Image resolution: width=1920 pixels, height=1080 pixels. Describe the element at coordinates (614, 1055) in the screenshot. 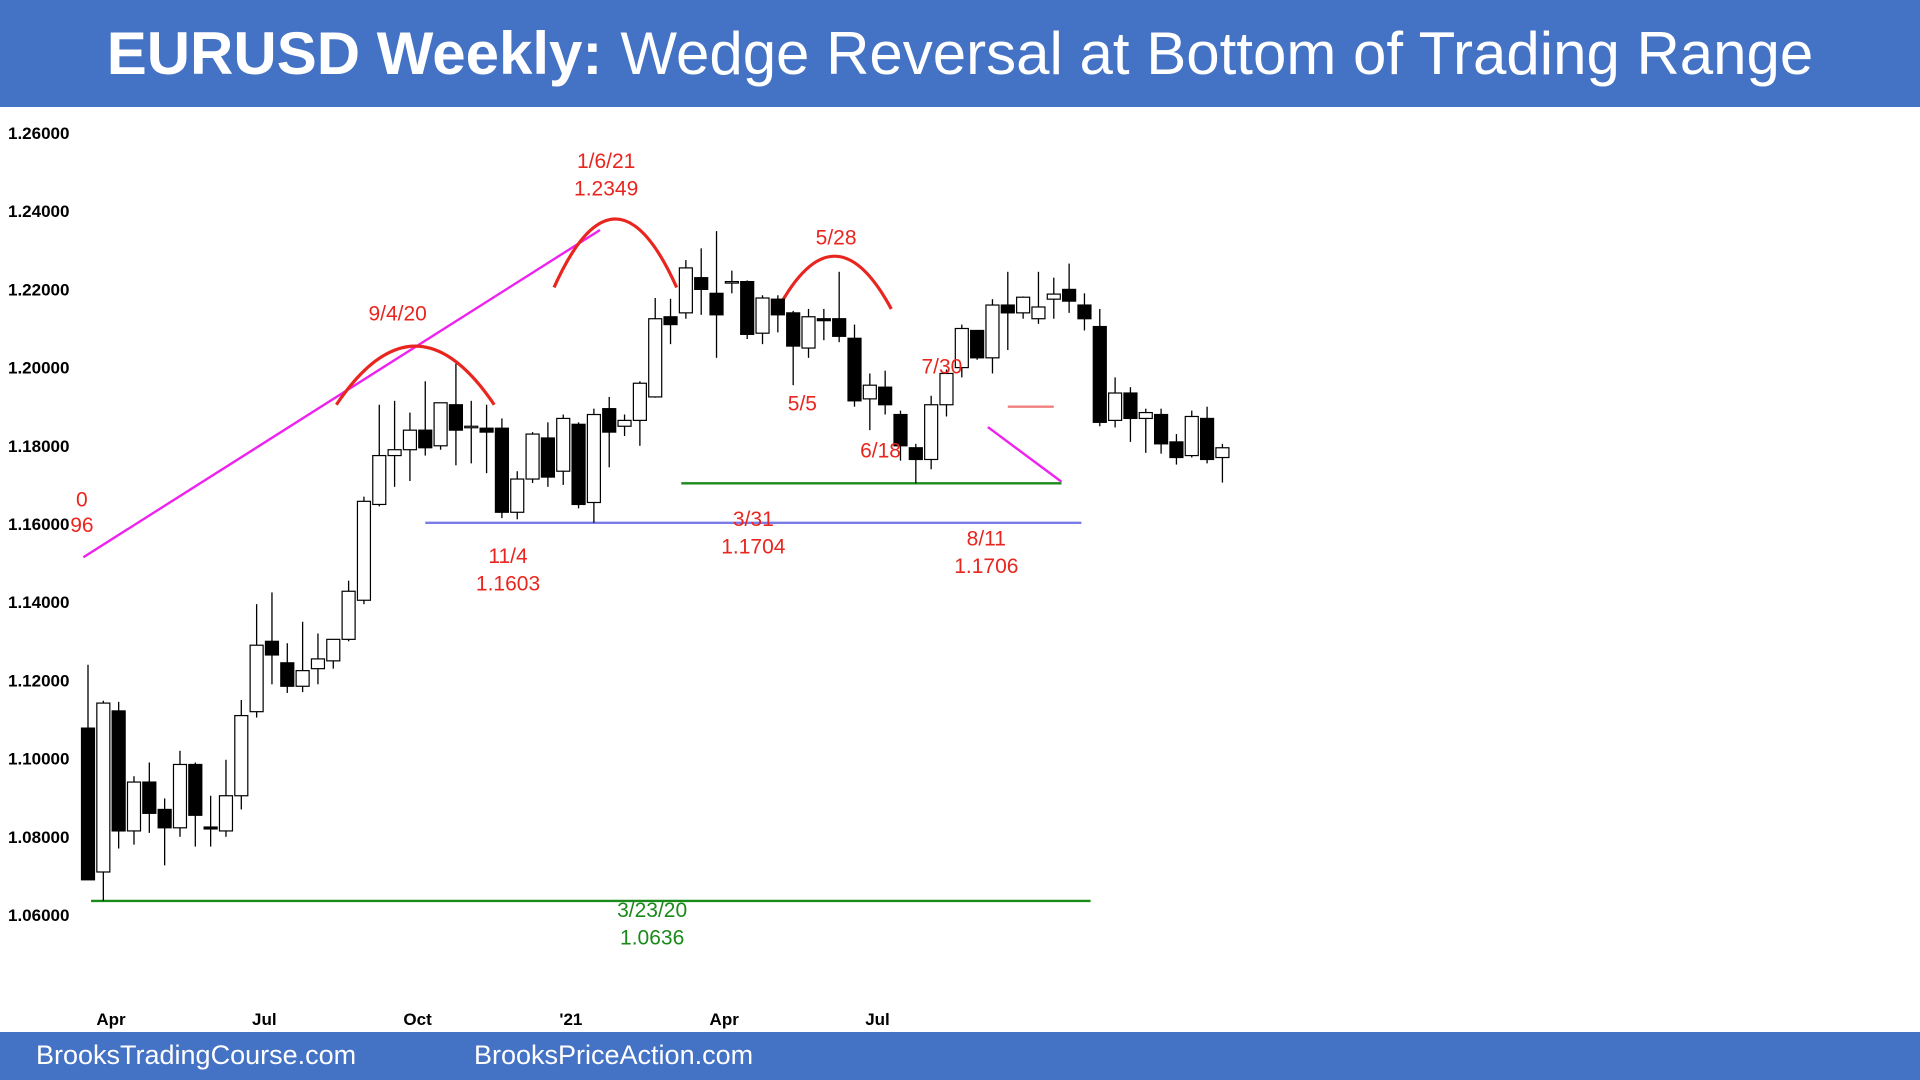

I see `footer-site-priceaction: BrooksPriceAction.com` at that location.